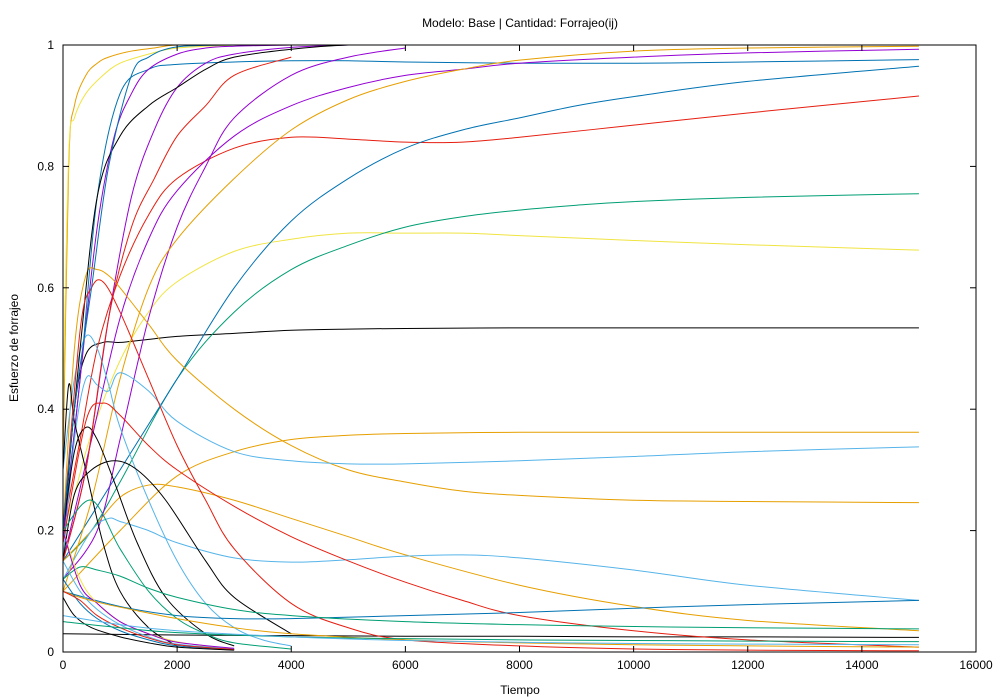 The height and width of the screenshot is (700, 1000). Describe the element at coordinates (520, 690) in the screenshot. I see `x-axis-label: Tiempo` at that location.